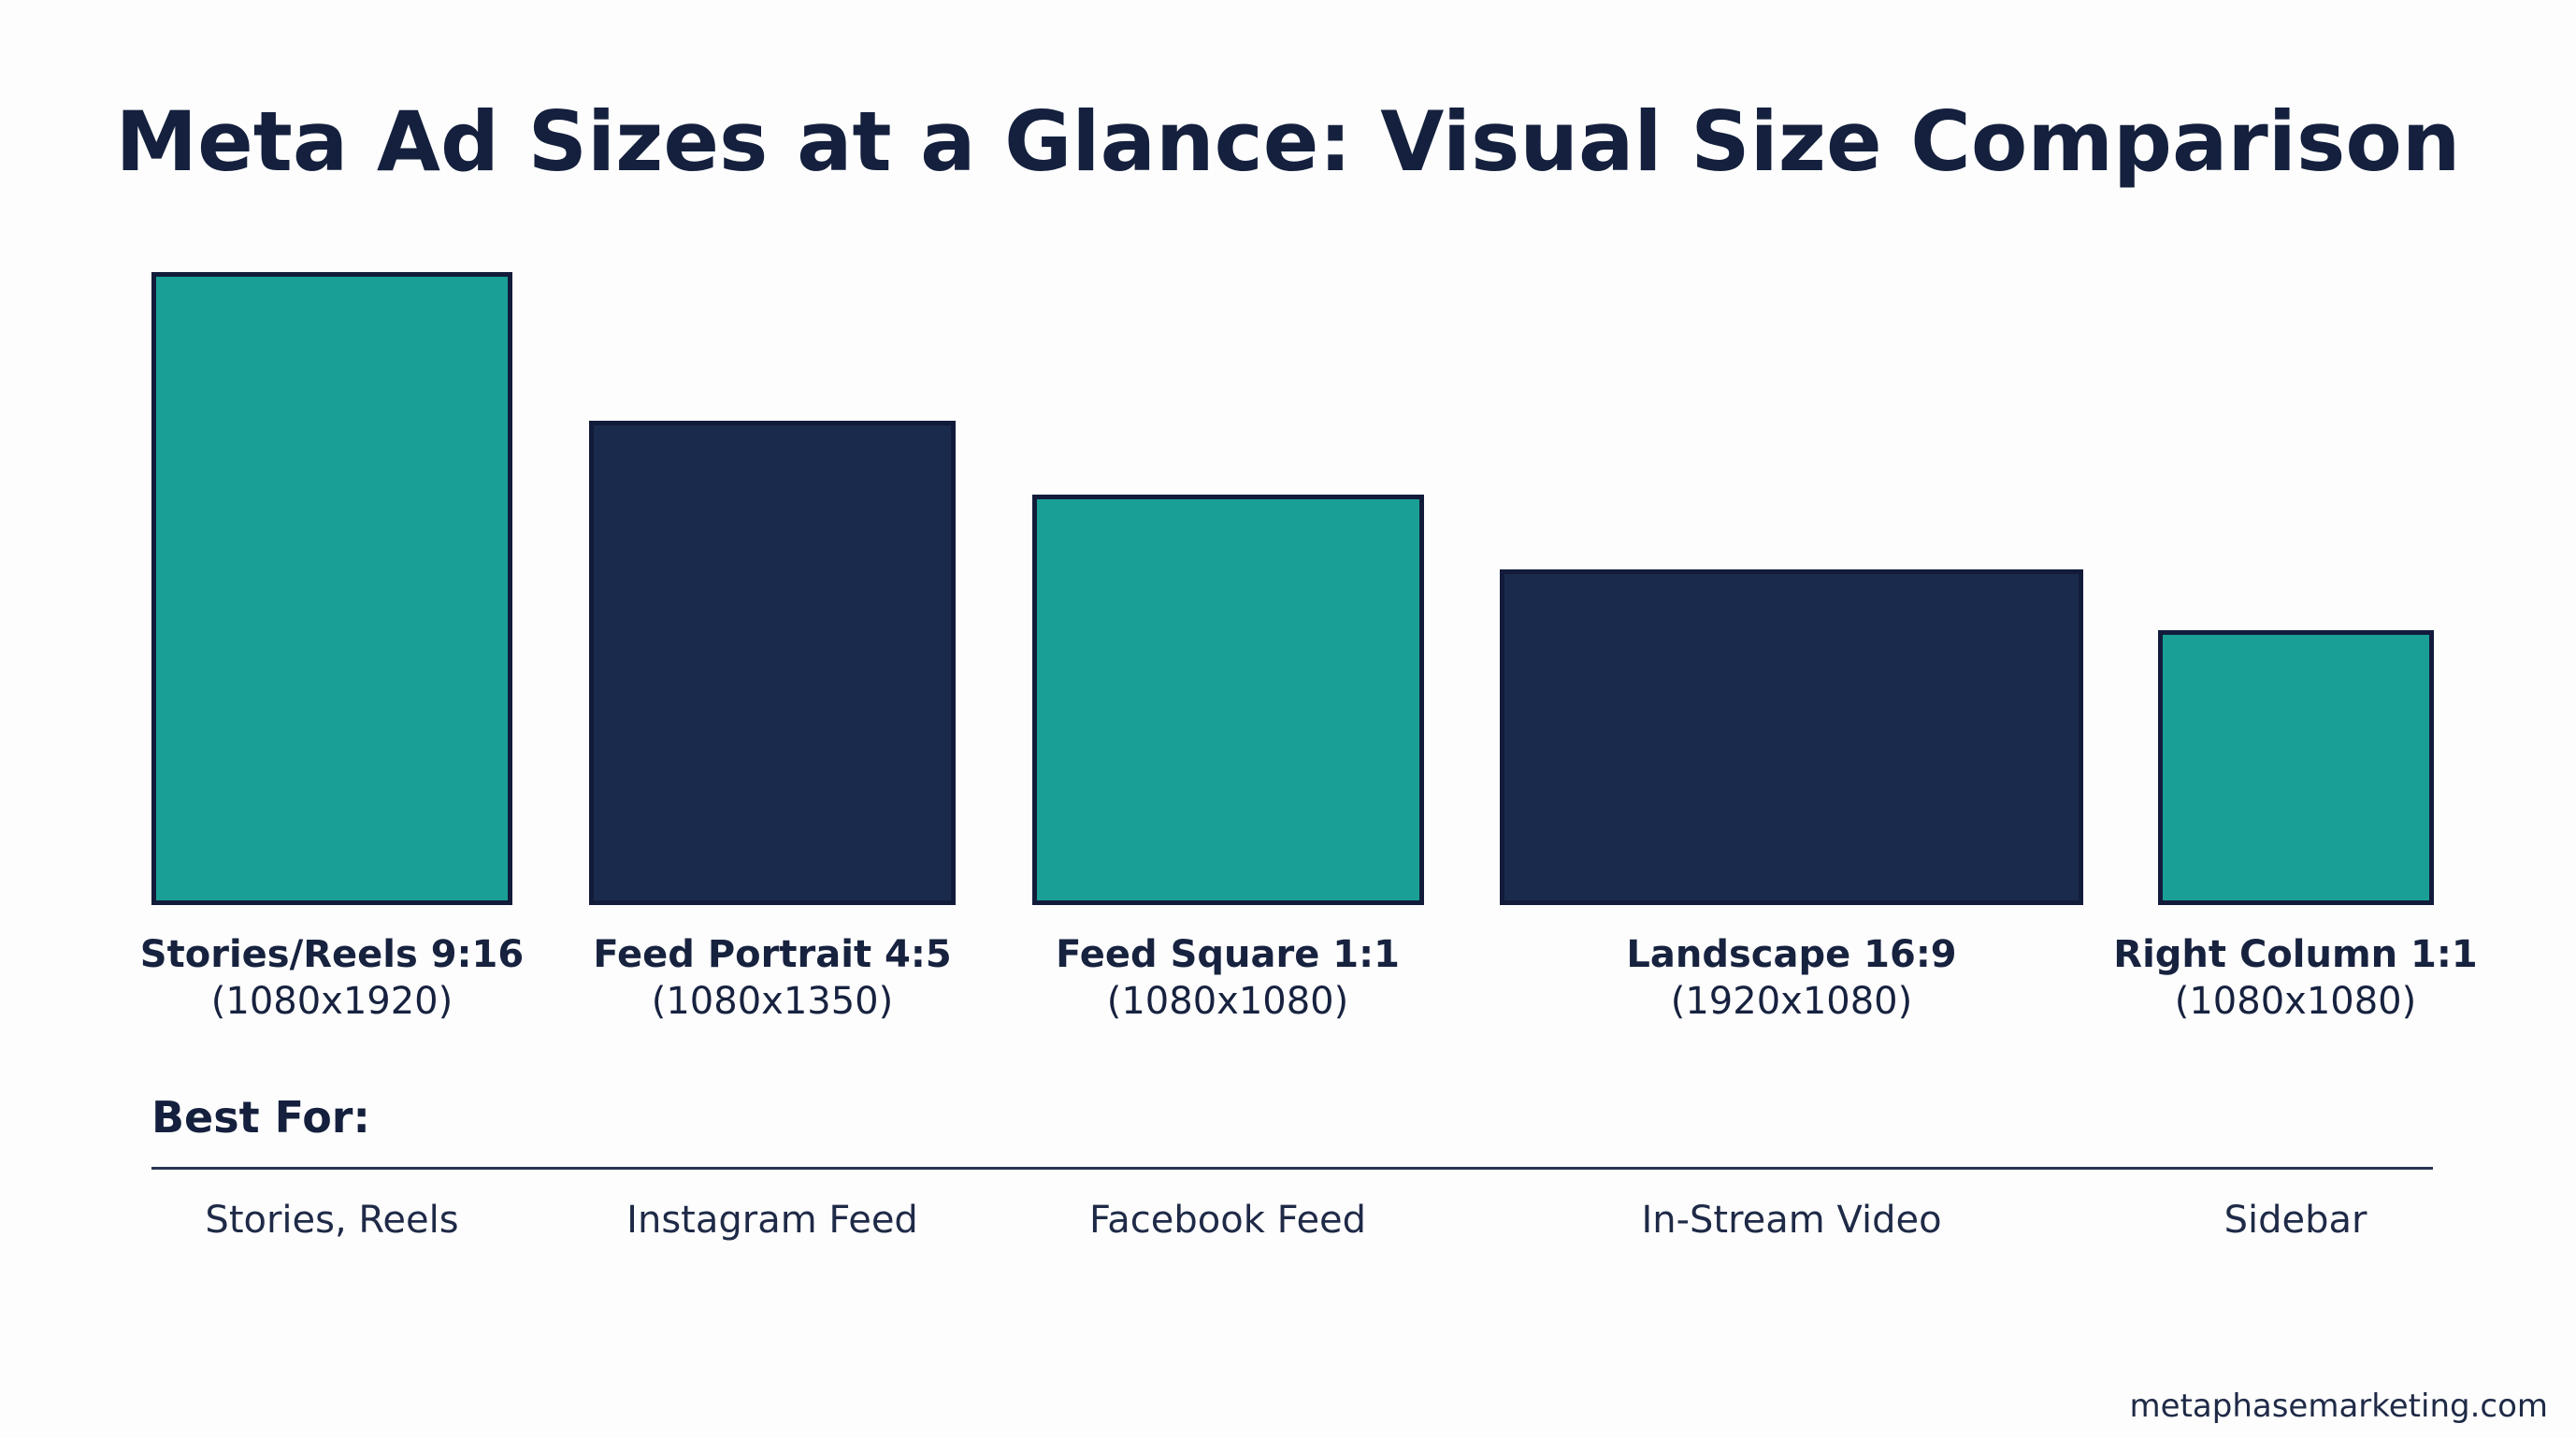 The width and height of the screenshot is (2576, 1438). Describe the element at coordinates (773, 663) in the screenshot. I see `bar-feed-portrait` at that location.